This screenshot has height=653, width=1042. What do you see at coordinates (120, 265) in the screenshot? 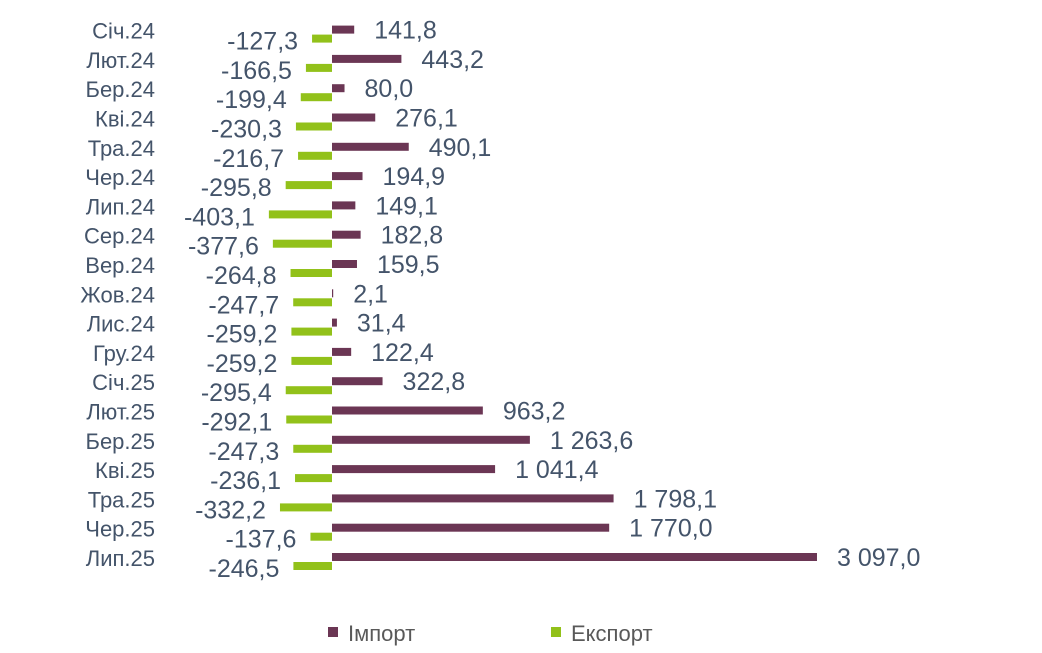
I see `category-label: Вер.24` at bounding box center [120, 265].